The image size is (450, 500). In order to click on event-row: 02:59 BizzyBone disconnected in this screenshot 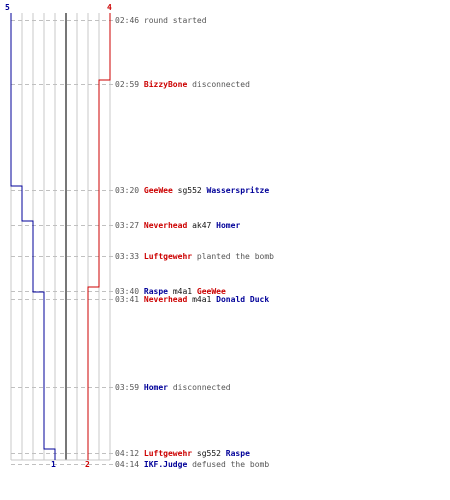, I will do `click(182, 85)`.